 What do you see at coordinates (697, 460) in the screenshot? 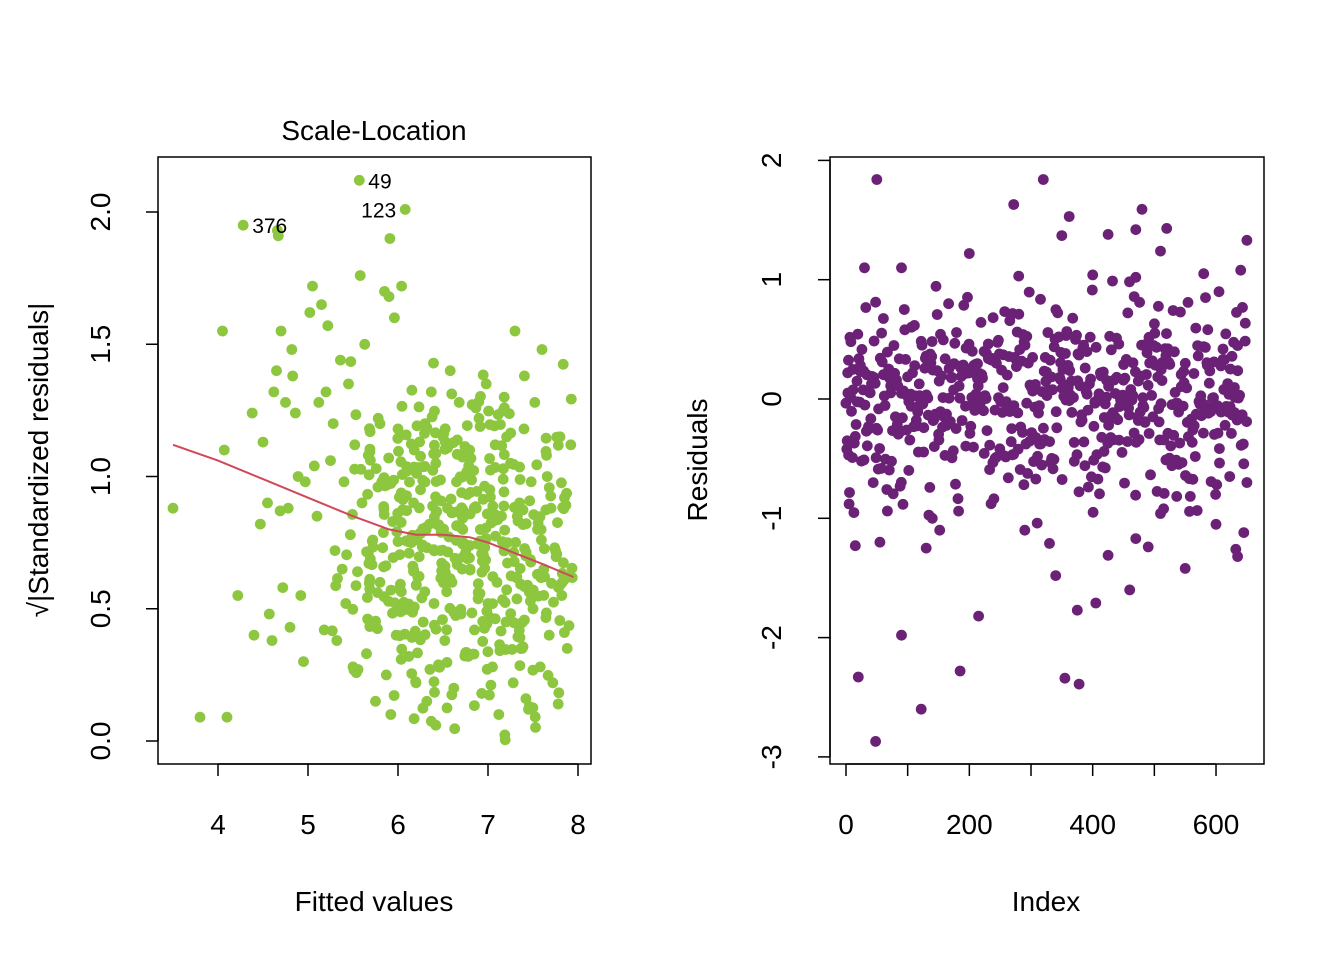
I see `y-axis-label: Residuals` at bounding box center [697, 460].